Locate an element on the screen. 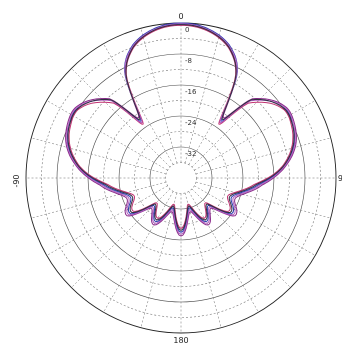  angle-tick-label: 90 is located at coordinates (340, 178).